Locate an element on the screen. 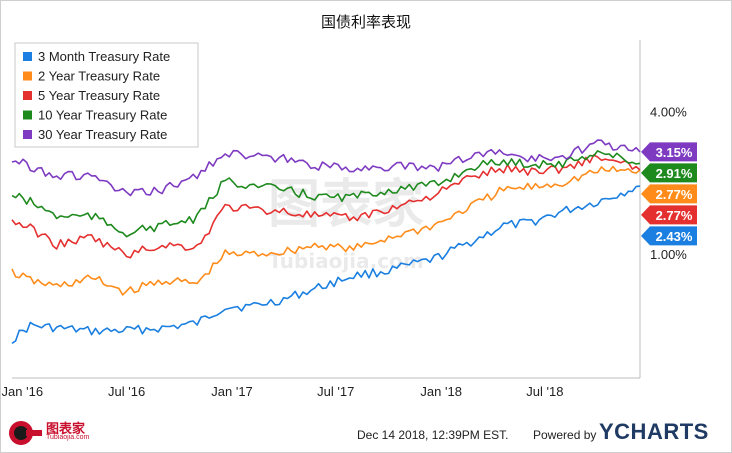  legend-label: 2 Year Treasury Rate is located at coordinates (99, 76).